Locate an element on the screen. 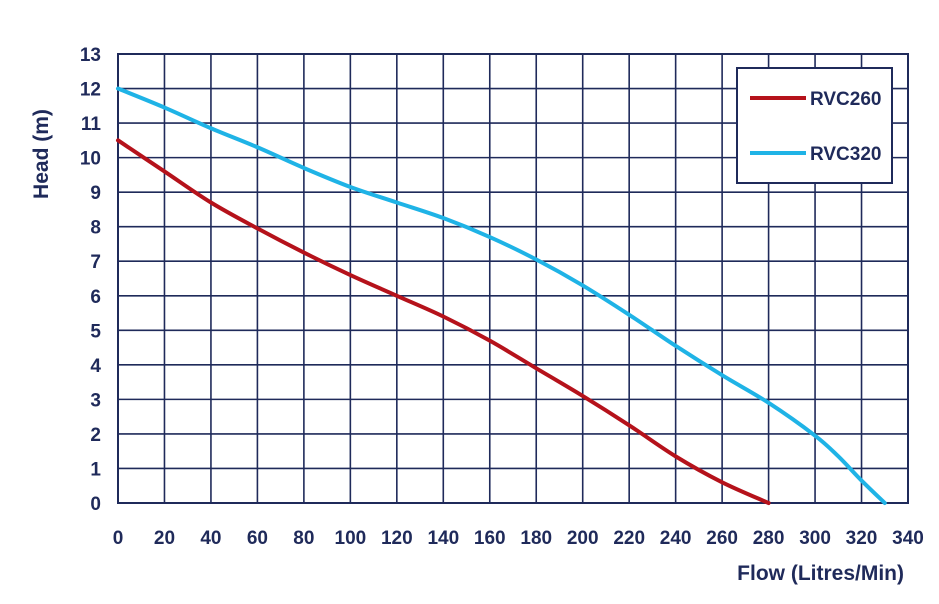  y-tick-label: 1 is located at coordinates (95, 469).